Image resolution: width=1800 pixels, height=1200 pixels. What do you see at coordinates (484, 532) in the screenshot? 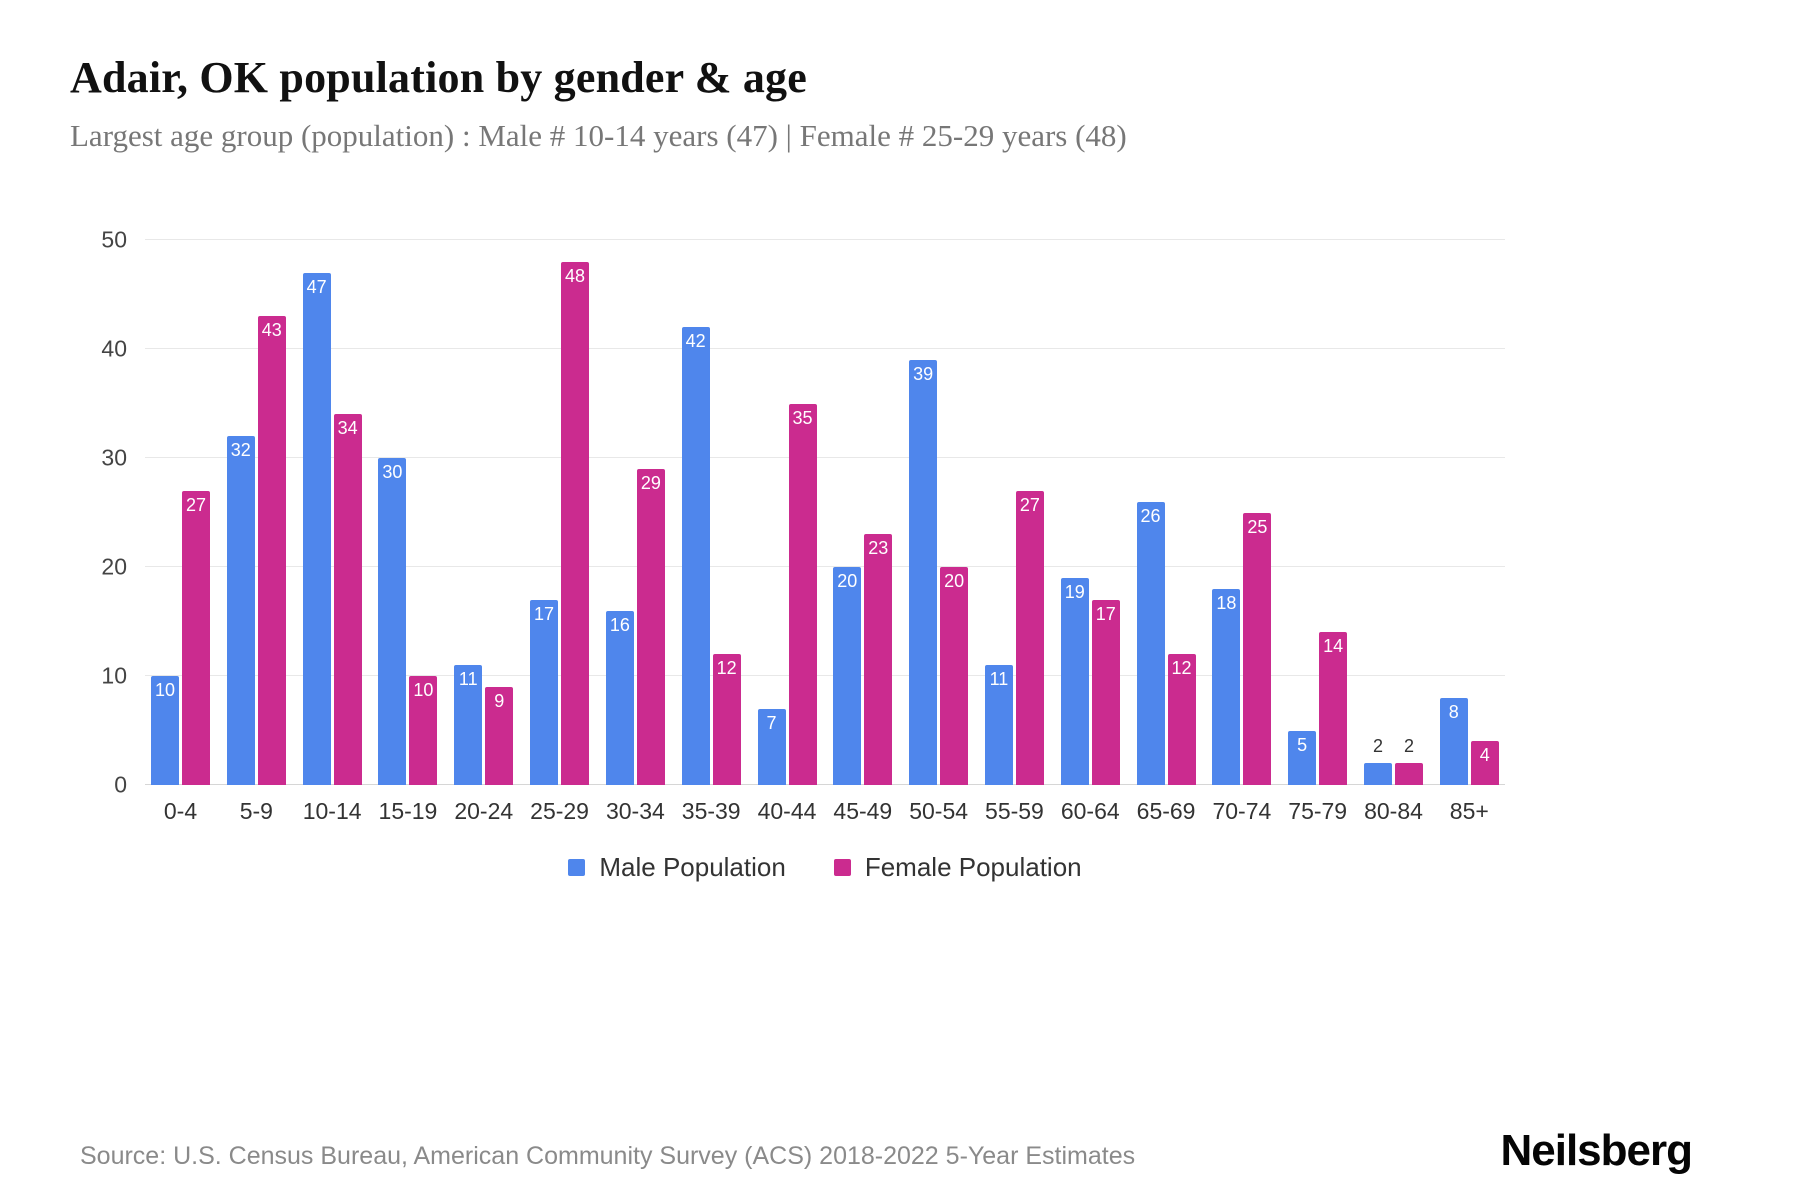
I see `bar-group-20-24: 11 9 20-24` at bounding box center [484, 532].